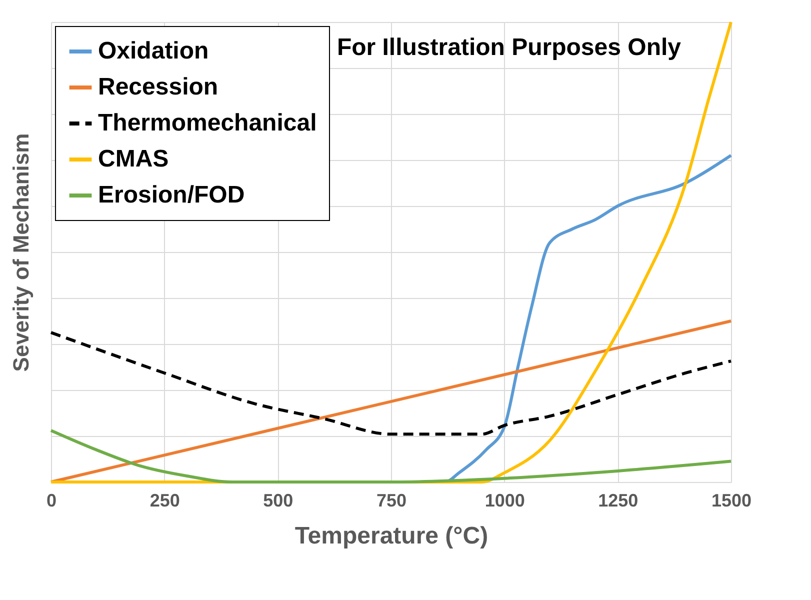 This screenshot has height=600, width=811. I want to click on x-tick-label: 0, so click(51, 500).